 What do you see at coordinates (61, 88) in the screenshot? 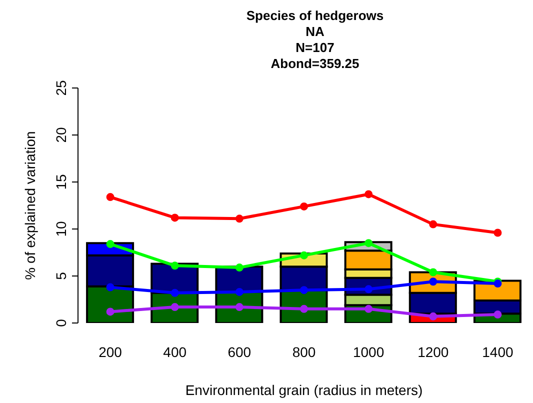
I see `y-tick-label: 25` at bounding box center [61, 88].